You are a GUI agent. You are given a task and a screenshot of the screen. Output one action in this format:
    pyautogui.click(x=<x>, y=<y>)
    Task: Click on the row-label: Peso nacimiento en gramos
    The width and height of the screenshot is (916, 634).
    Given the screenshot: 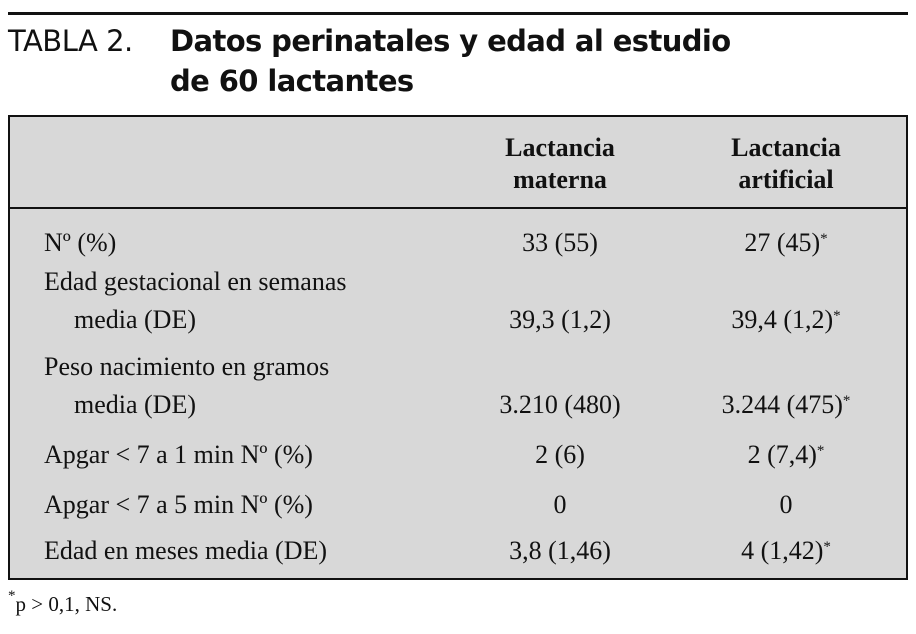 What is the action you would take?
    pyautogui.click(x=187, y=366)
    